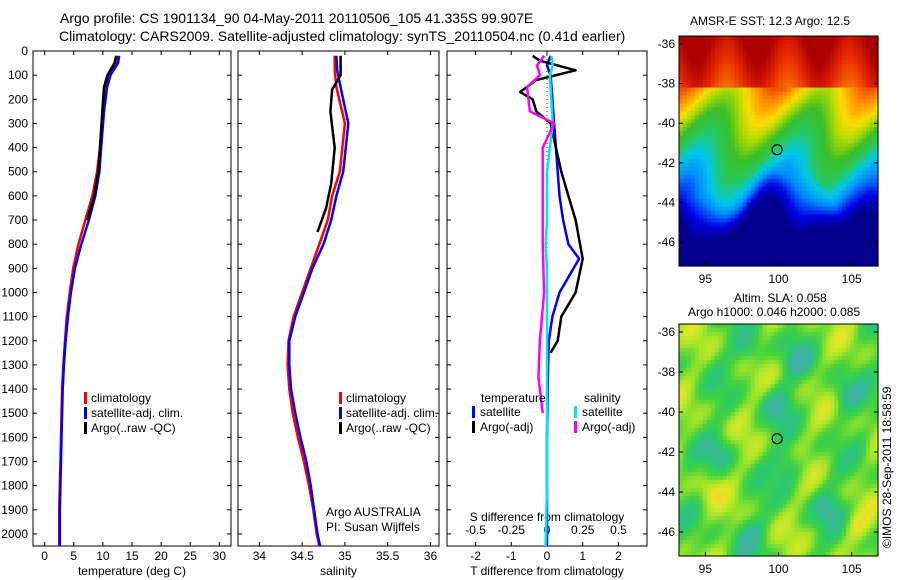  I want to click on x-tick-label: 36, so click(431, 556).